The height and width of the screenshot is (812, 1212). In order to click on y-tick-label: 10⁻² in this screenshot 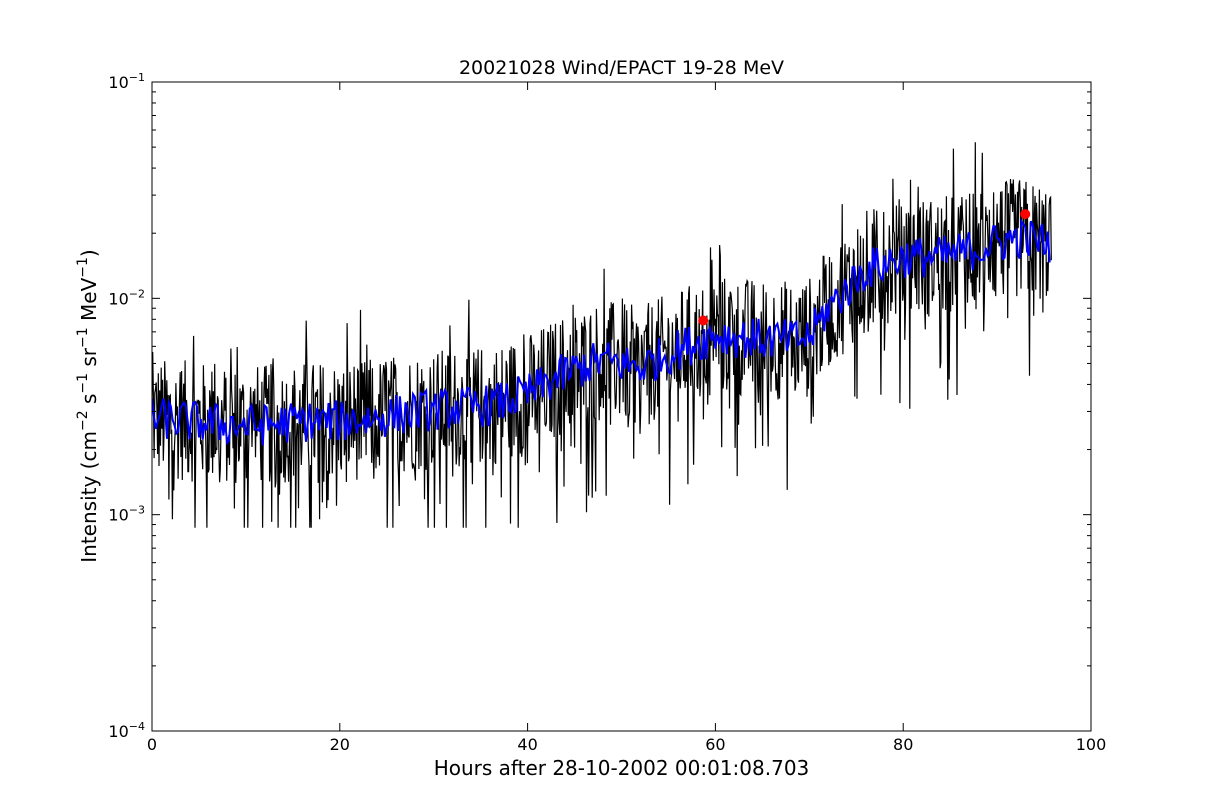, I will do `click(126, 297)`.